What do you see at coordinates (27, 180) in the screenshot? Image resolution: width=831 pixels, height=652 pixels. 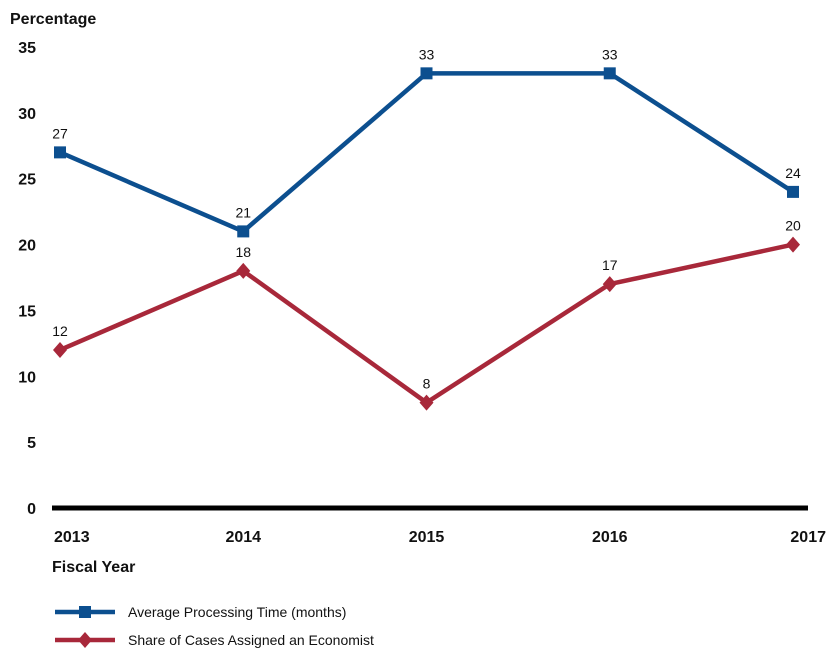 I see `y-tick-label: 25` at bounding box center [27, 180].